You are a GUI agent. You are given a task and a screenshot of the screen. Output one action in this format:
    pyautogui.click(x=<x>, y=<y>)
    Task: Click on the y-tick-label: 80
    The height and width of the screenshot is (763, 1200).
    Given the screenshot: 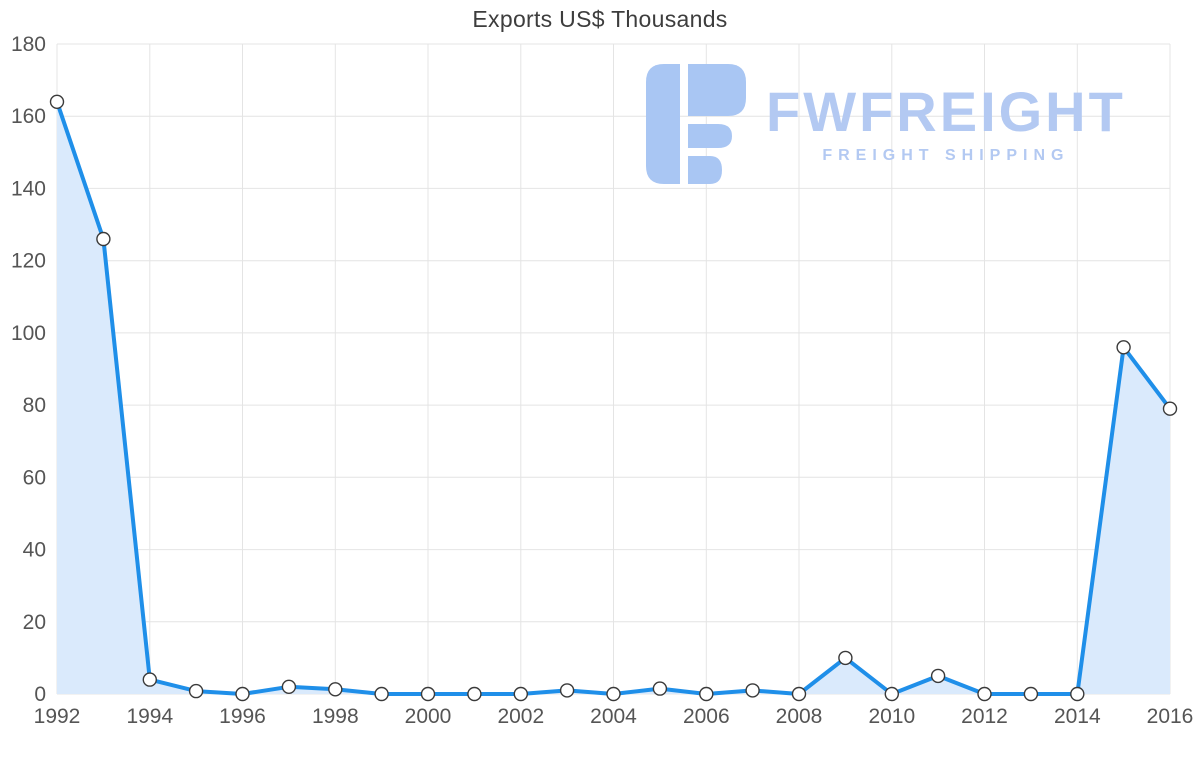 What is the action you would take?
    pyautogui.click(x=34, y=405)
    